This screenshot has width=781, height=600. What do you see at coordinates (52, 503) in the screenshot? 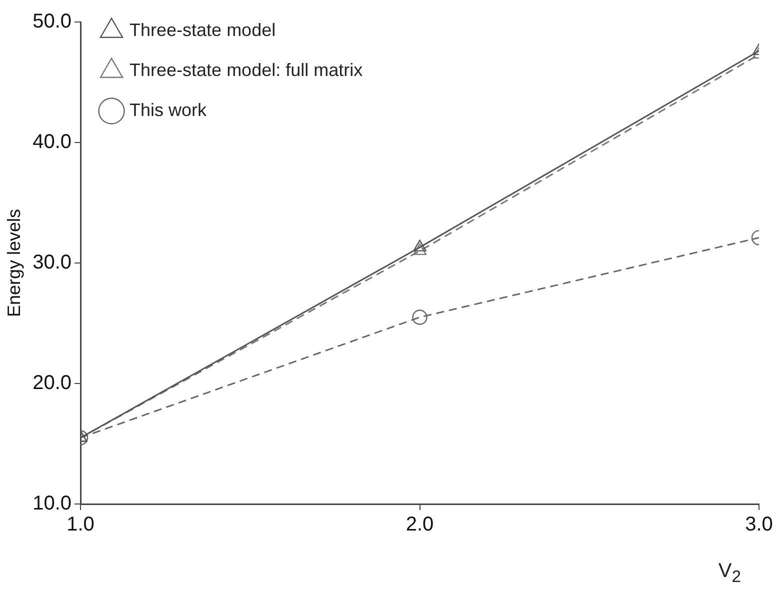
I see `y-tick-label: 10.0` at bounding box center [52, 503].